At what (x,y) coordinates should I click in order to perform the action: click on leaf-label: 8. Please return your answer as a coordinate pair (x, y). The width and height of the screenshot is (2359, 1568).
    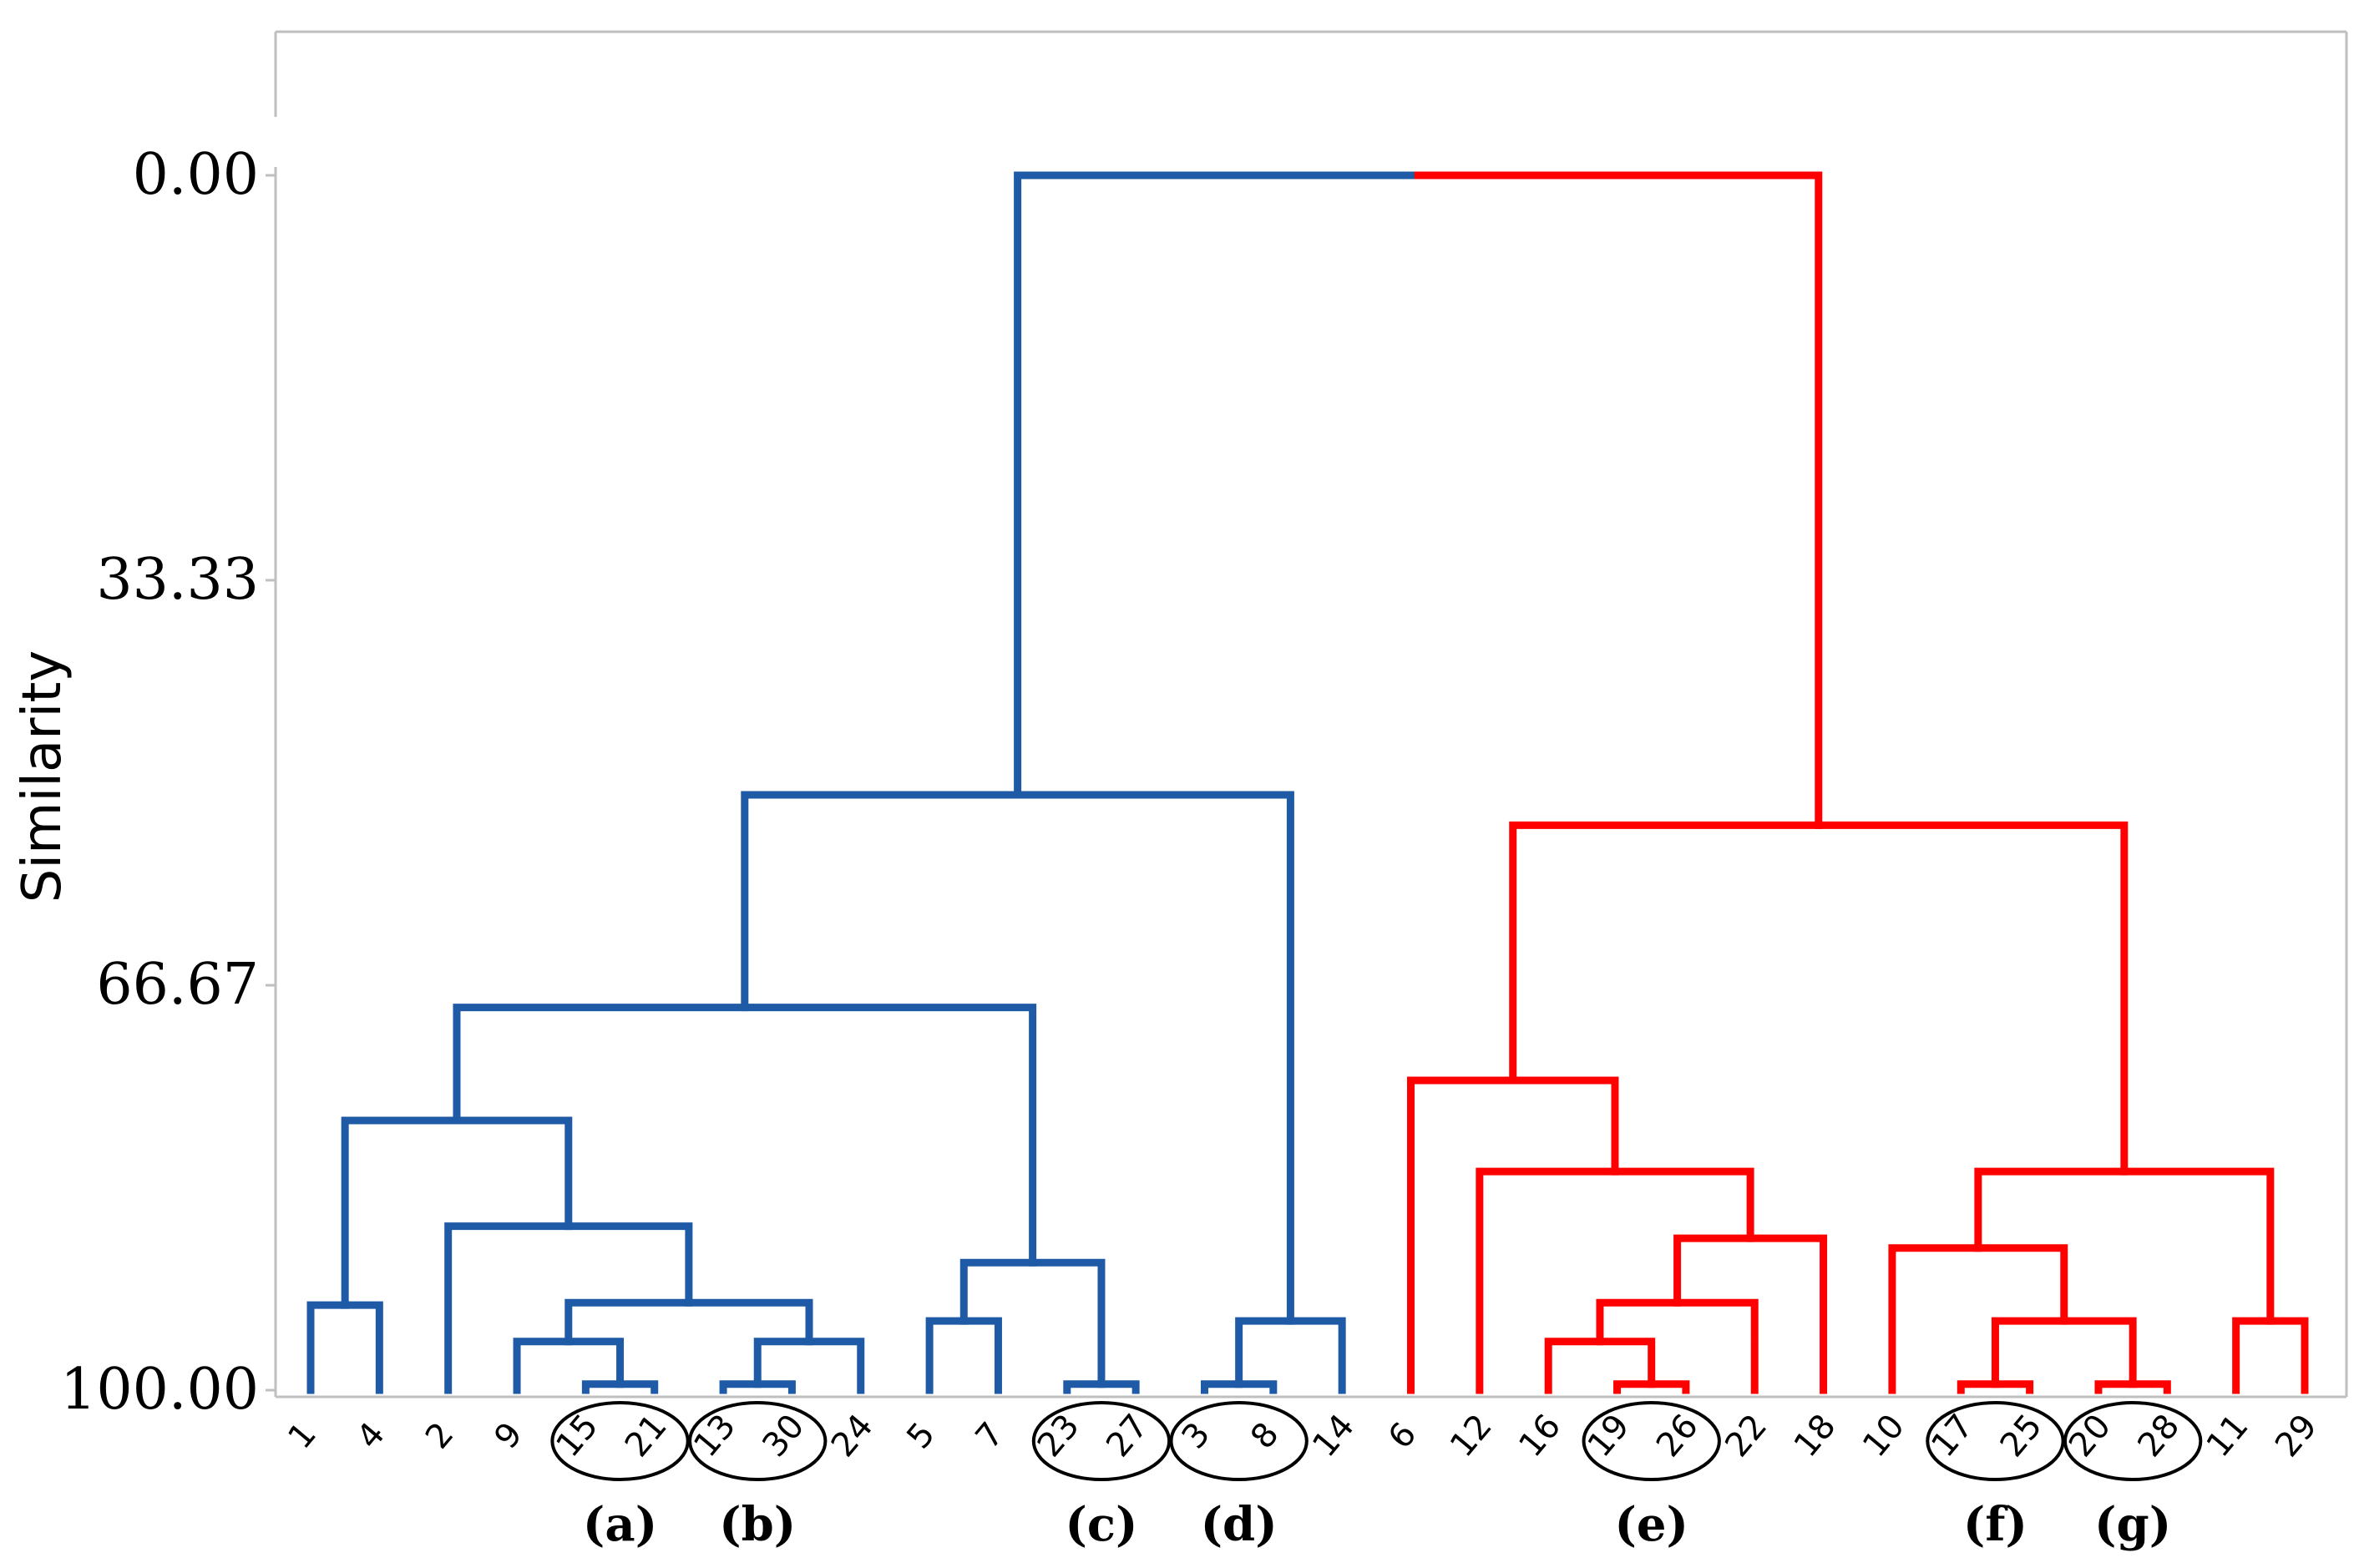
    Looking at the image, I should click on (1265, 1435).